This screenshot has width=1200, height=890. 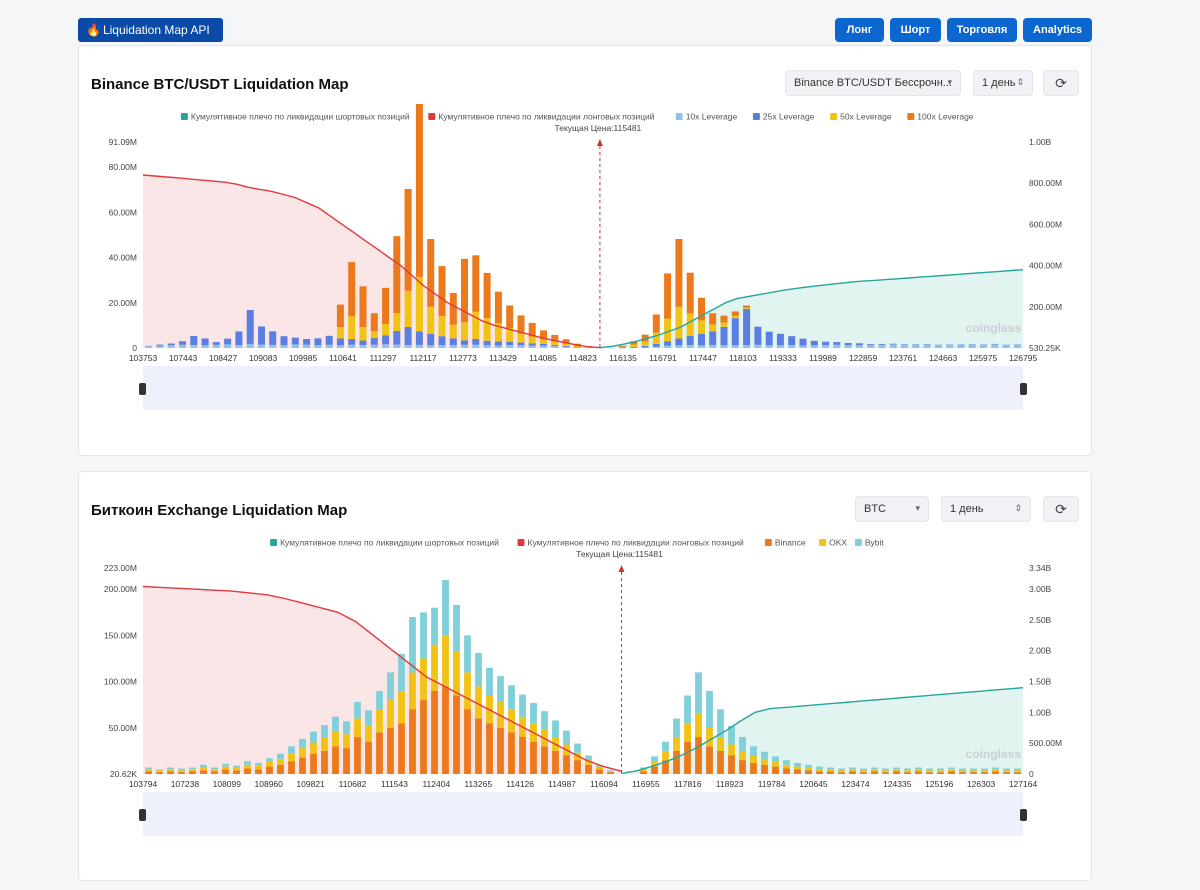 I want to click on long-button: Лонг, so click(x=859, y=30).